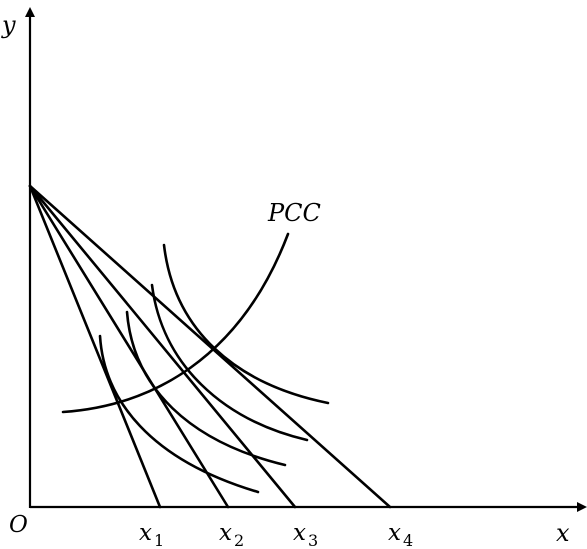 This screenshot has width=587, height=549. Describe the element at coordinates (8, 25) in the screenshot. I see `y-axis-label: y` at that location.